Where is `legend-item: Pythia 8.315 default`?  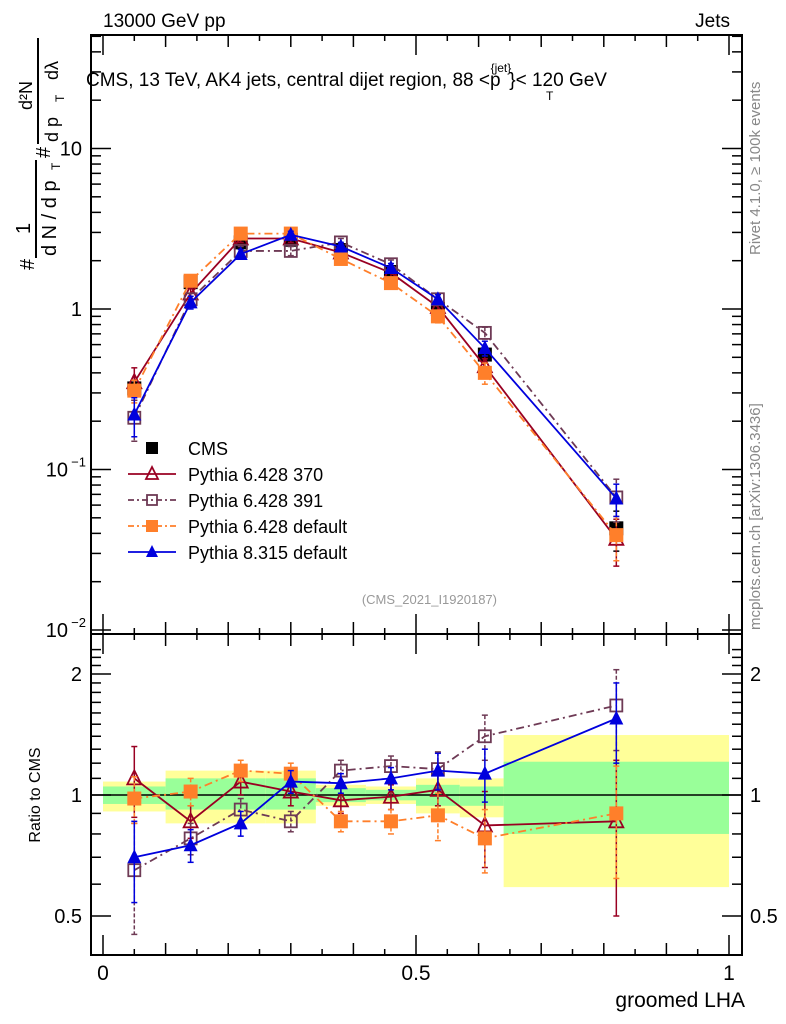
legend-item: Pythia 8.315 default is located at coordinates (237, 553).